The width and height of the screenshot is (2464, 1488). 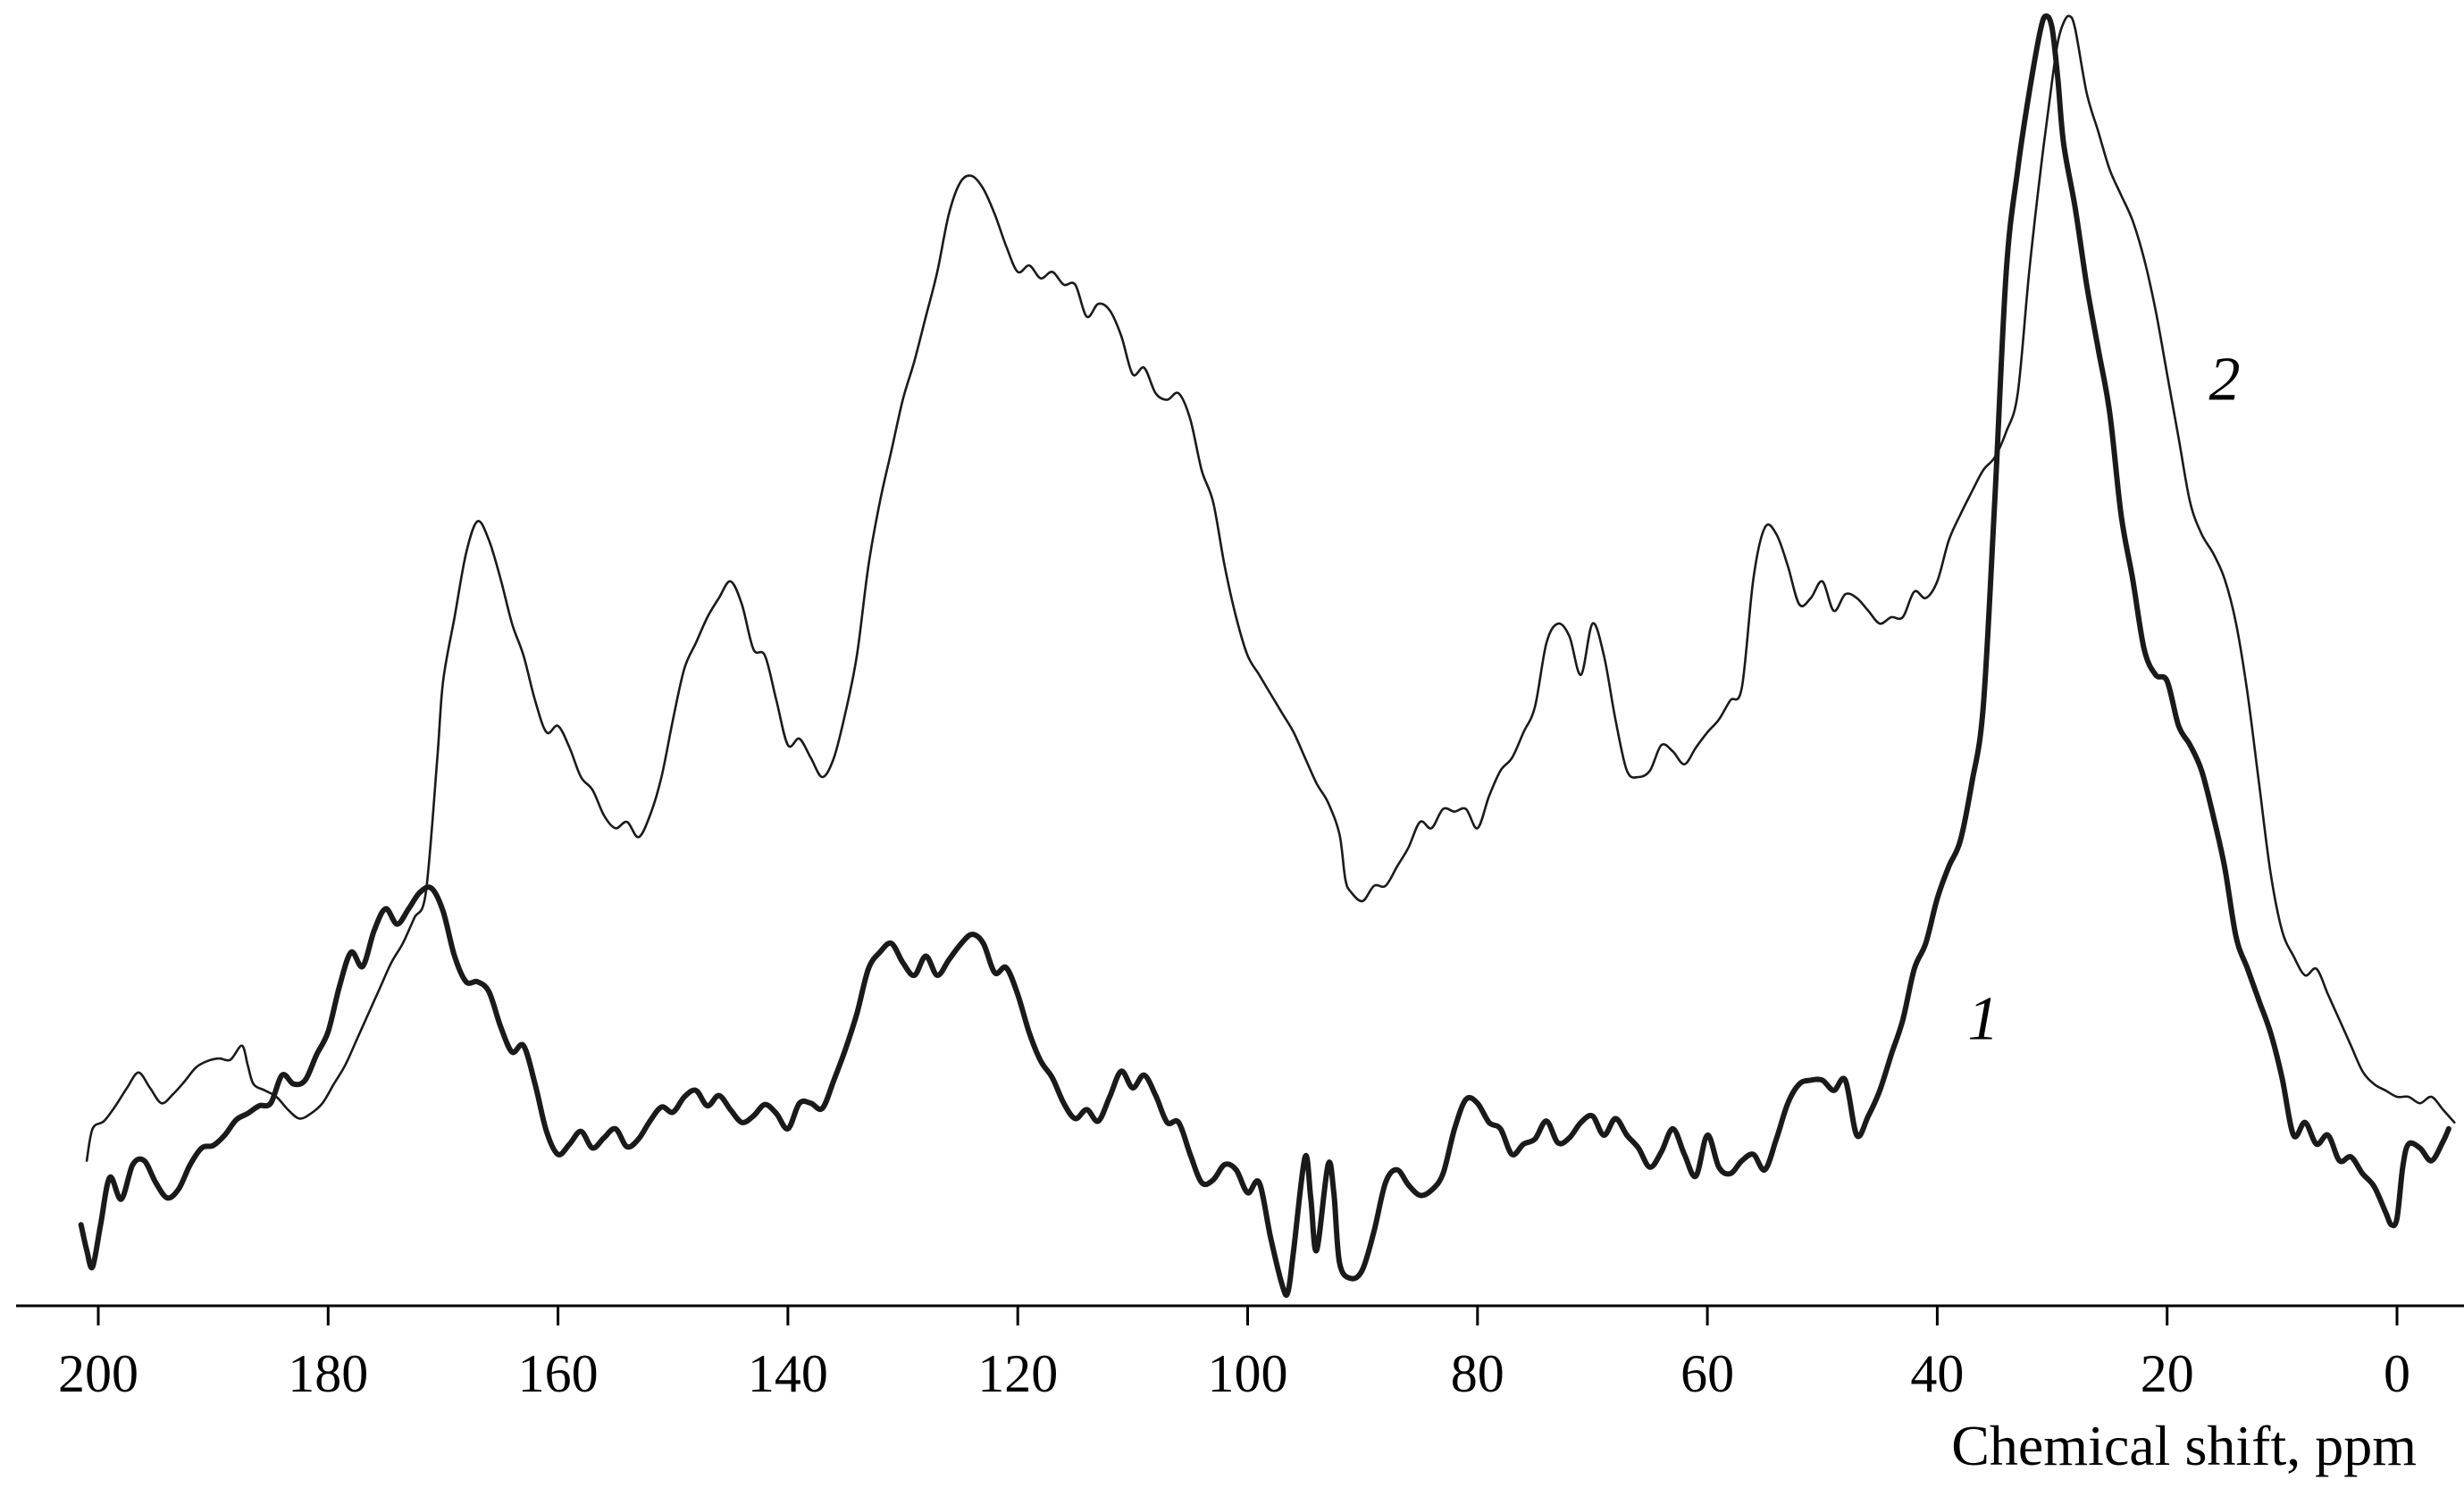 What do you see at coordinates (1478, 1373) in the screenshot?
I see `x-tick-label-80: 80` at bounding box center [1478, 1373].